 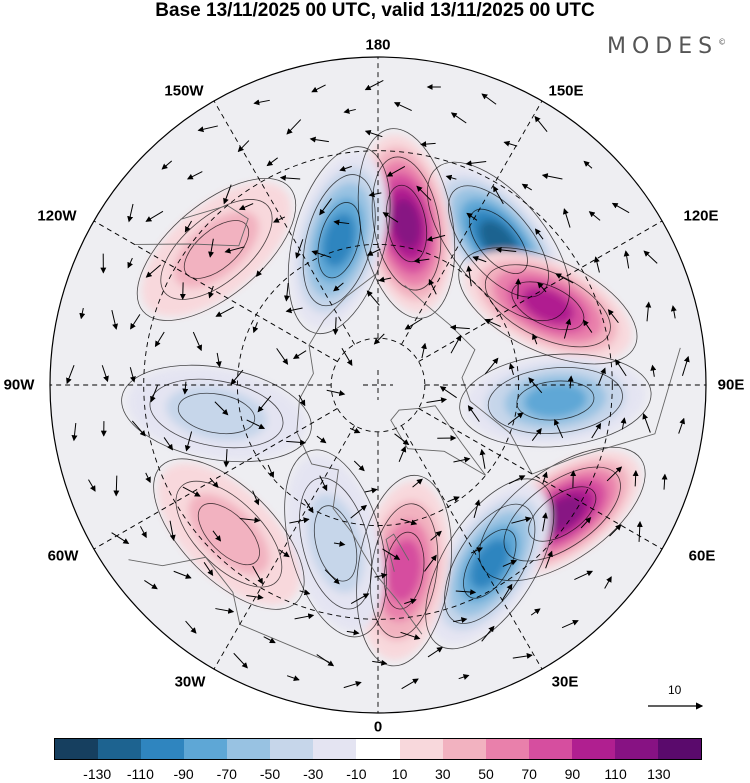 I want to click on logo-text: MODES, so click(x=663, y=46).